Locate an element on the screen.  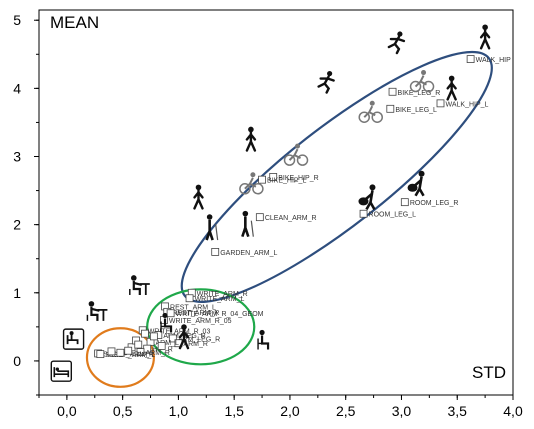
x-tick-label: 0,0 is located at coordinates (67, 411).